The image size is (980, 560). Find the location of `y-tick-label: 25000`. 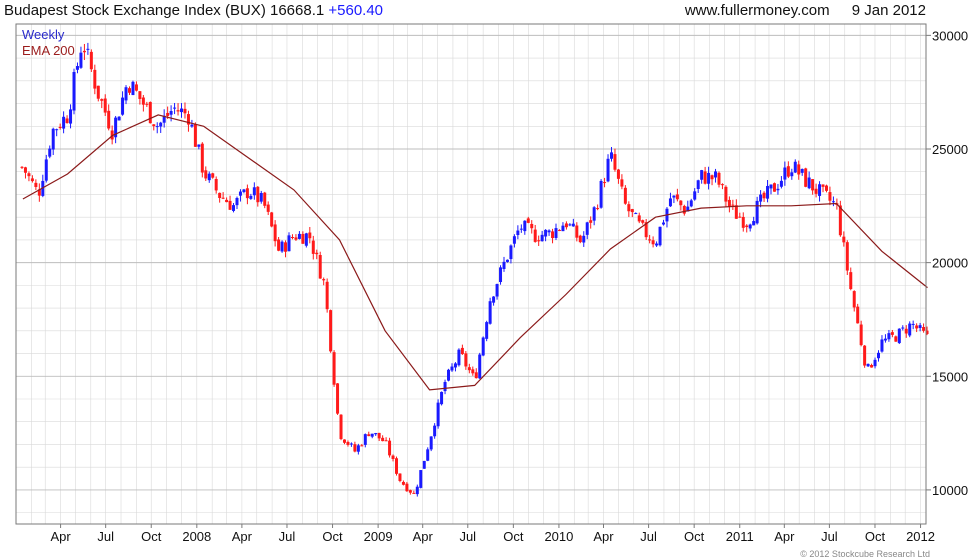

y-tick-label: 25000 is located at coordinates (950, 149).